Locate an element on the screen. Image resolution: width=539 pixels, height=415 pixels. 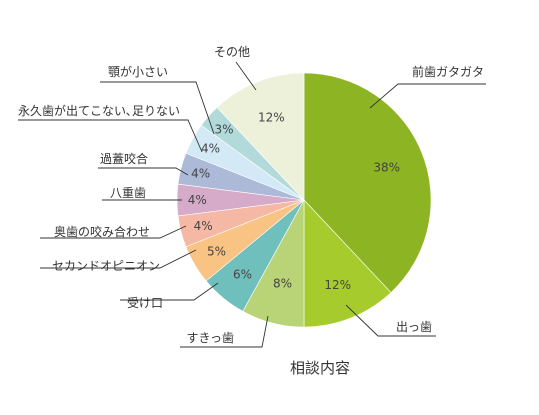
slice-percent-label: 38% is located at coordinates (386, 167).